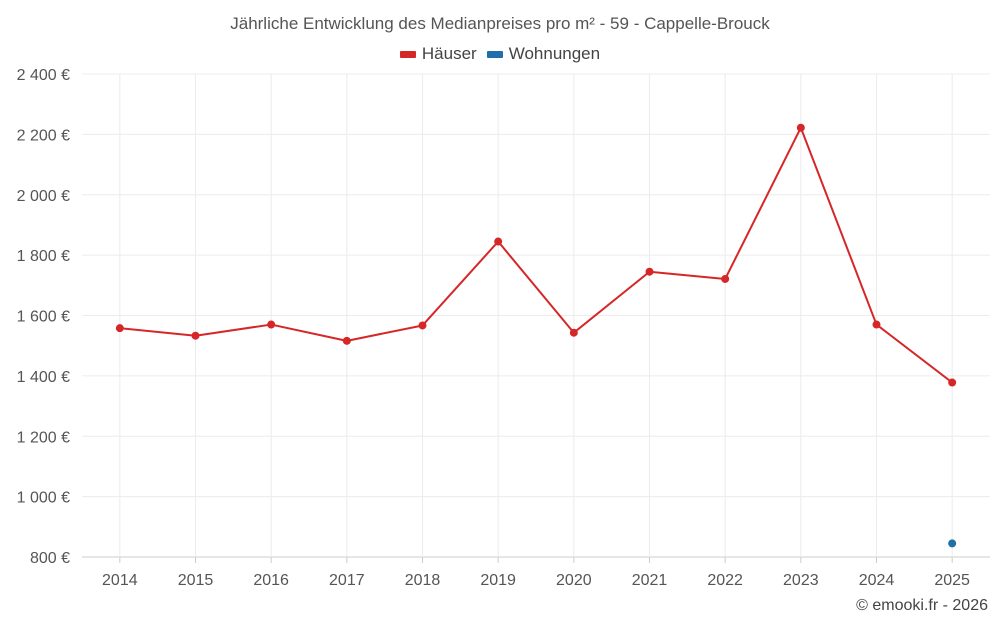 The height and width of the screenshot is (625, 1000). Describe the element at coordinates (43, 437) in the screenshot. I see `y-tick-label: 1 200 €` at that location.